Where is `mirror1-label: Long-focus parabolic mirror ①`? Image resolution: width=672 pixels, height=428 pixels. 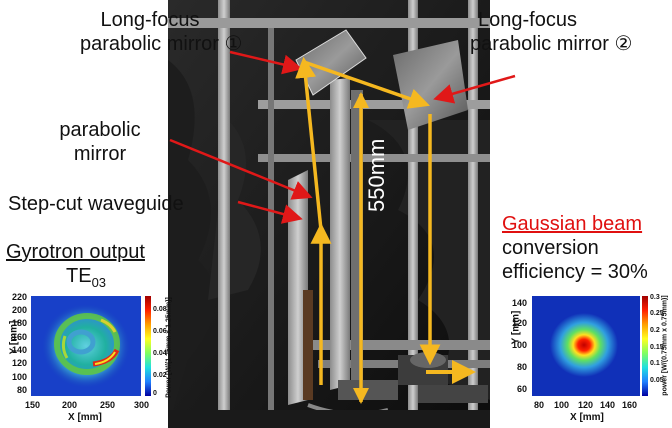
mirror1-label: Long-focus parabolic mirror ① is located at coordinates (161, 32).